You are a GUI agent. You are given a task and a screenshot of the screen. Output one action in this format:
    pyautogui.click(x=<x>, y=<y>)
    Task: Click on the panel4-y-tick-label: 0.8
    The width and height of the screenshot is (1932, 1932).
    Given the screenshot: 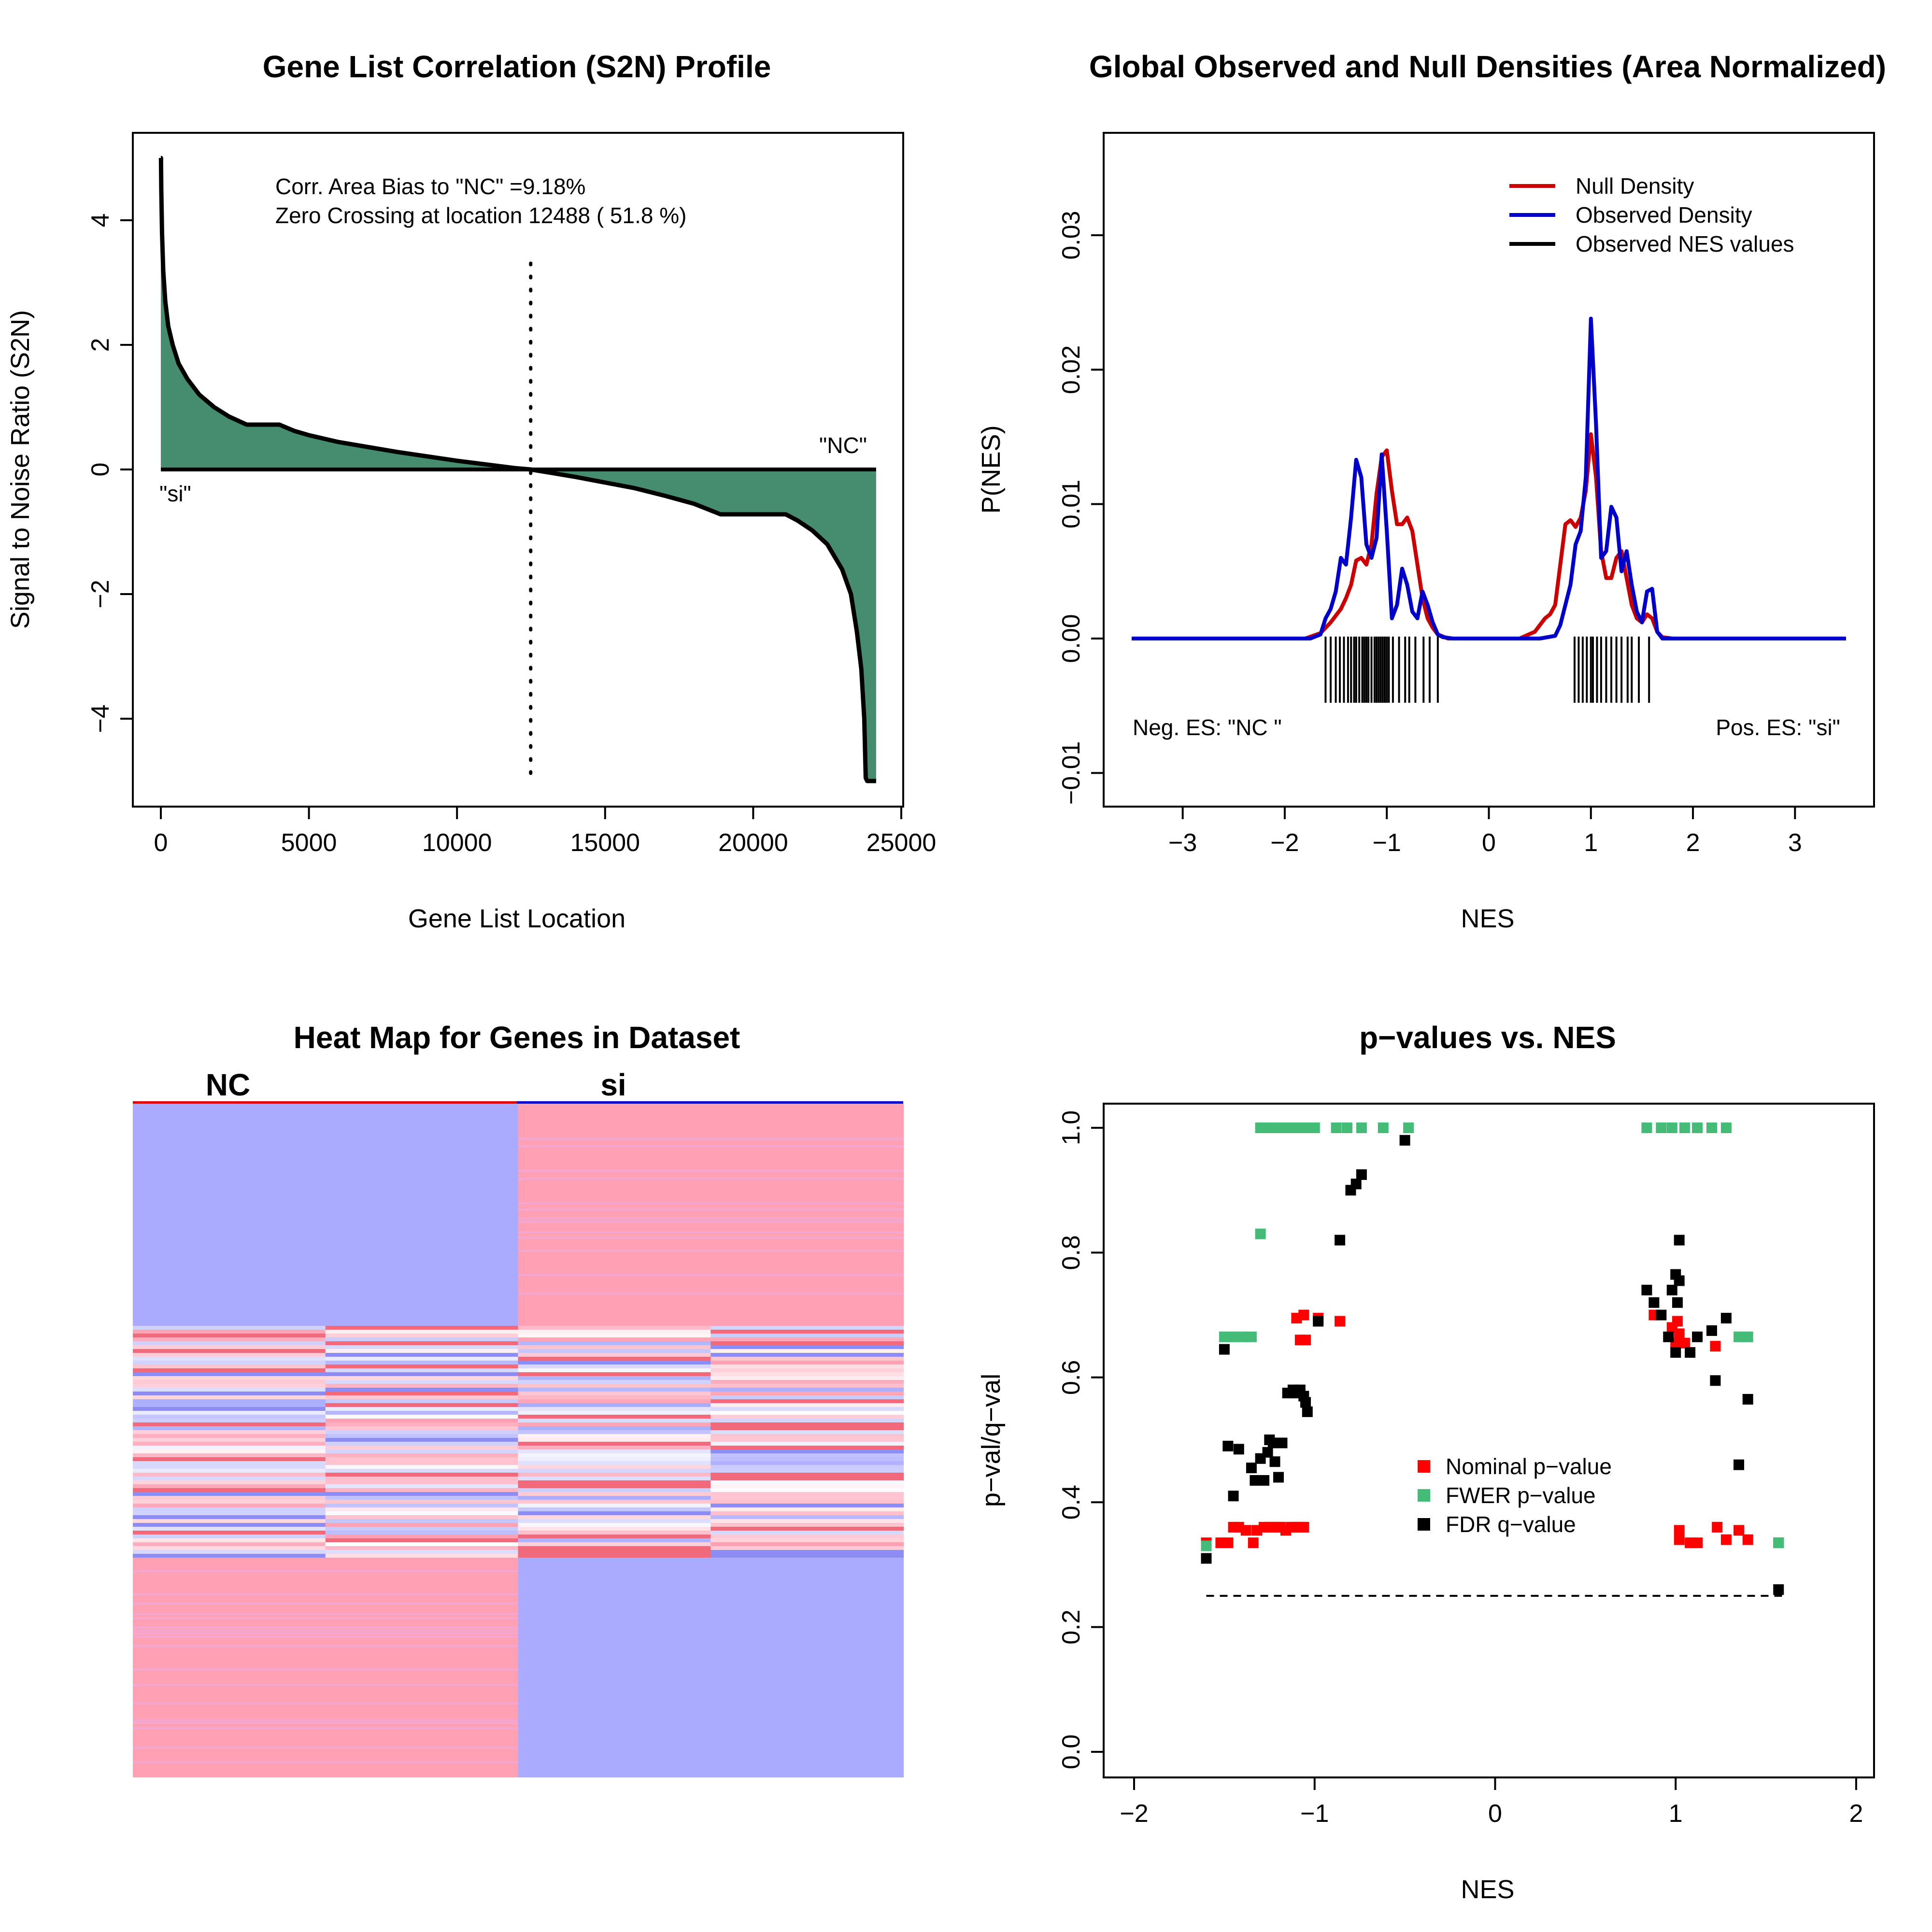 What is the action you would take?
    pyautogui.click(x=1071, y=1252)
    